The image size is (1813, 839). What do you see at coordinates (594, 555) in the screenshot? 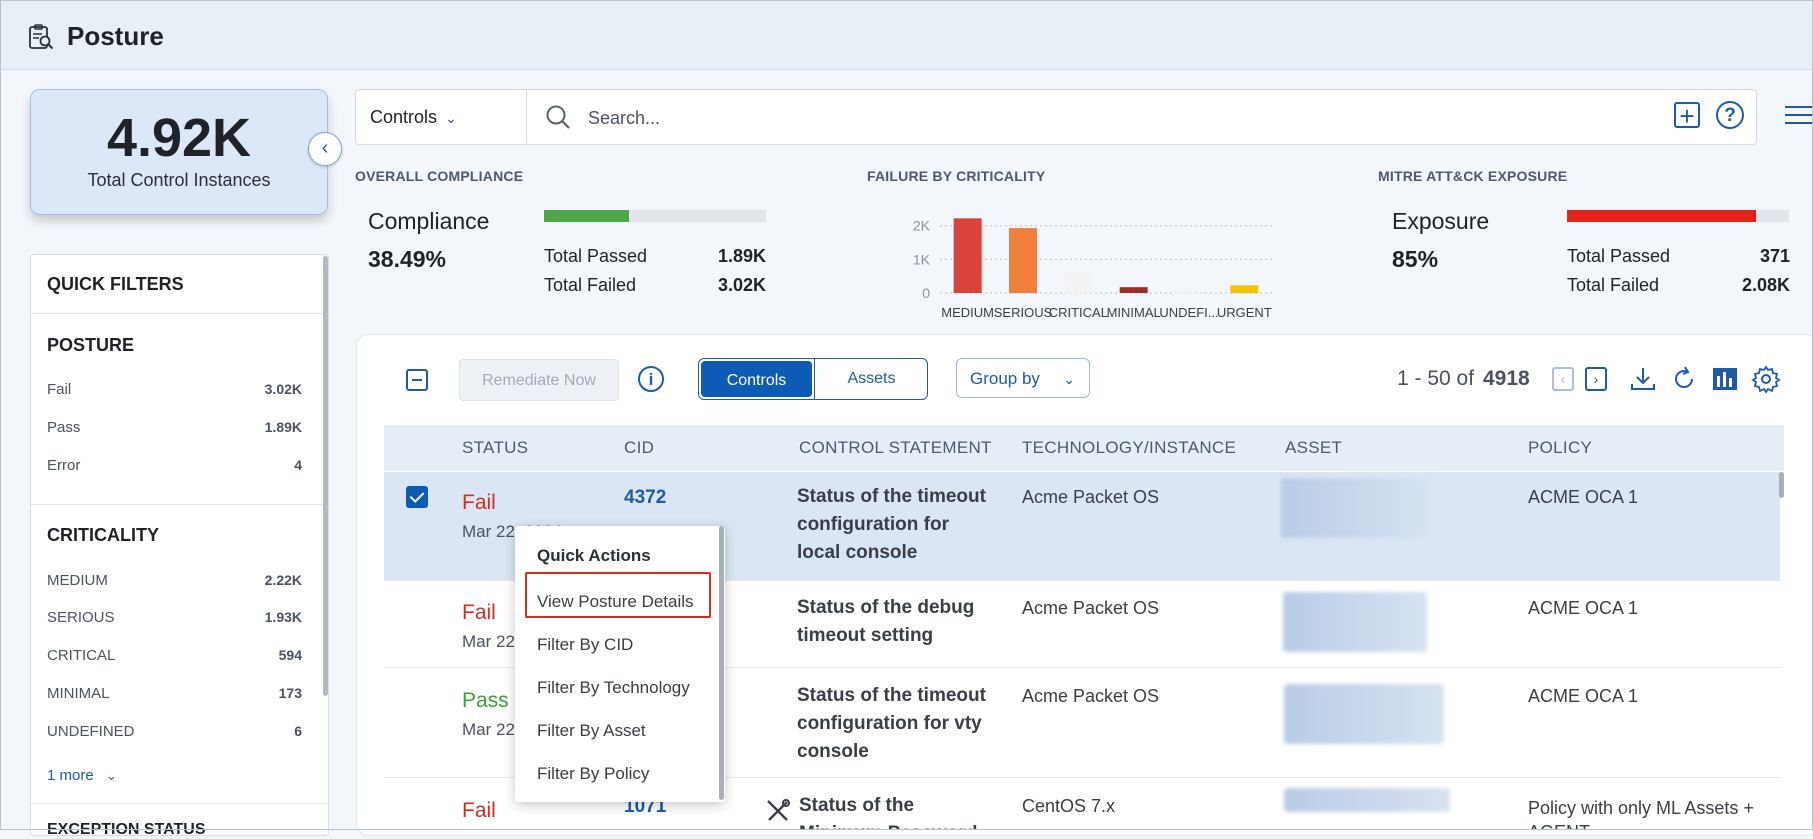
I see `quick-actions-title: Quick Actions` at bounding box center [594, 555].